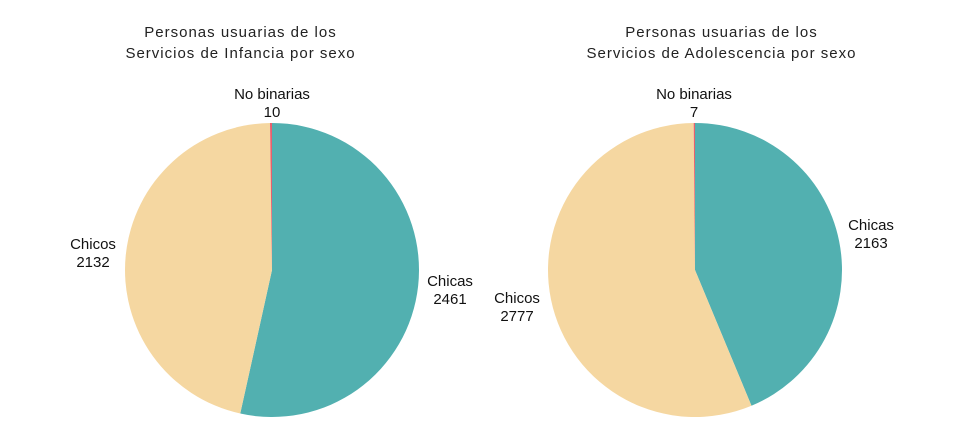  I want to click on slice-label-value: 2461, so click(450, 299).